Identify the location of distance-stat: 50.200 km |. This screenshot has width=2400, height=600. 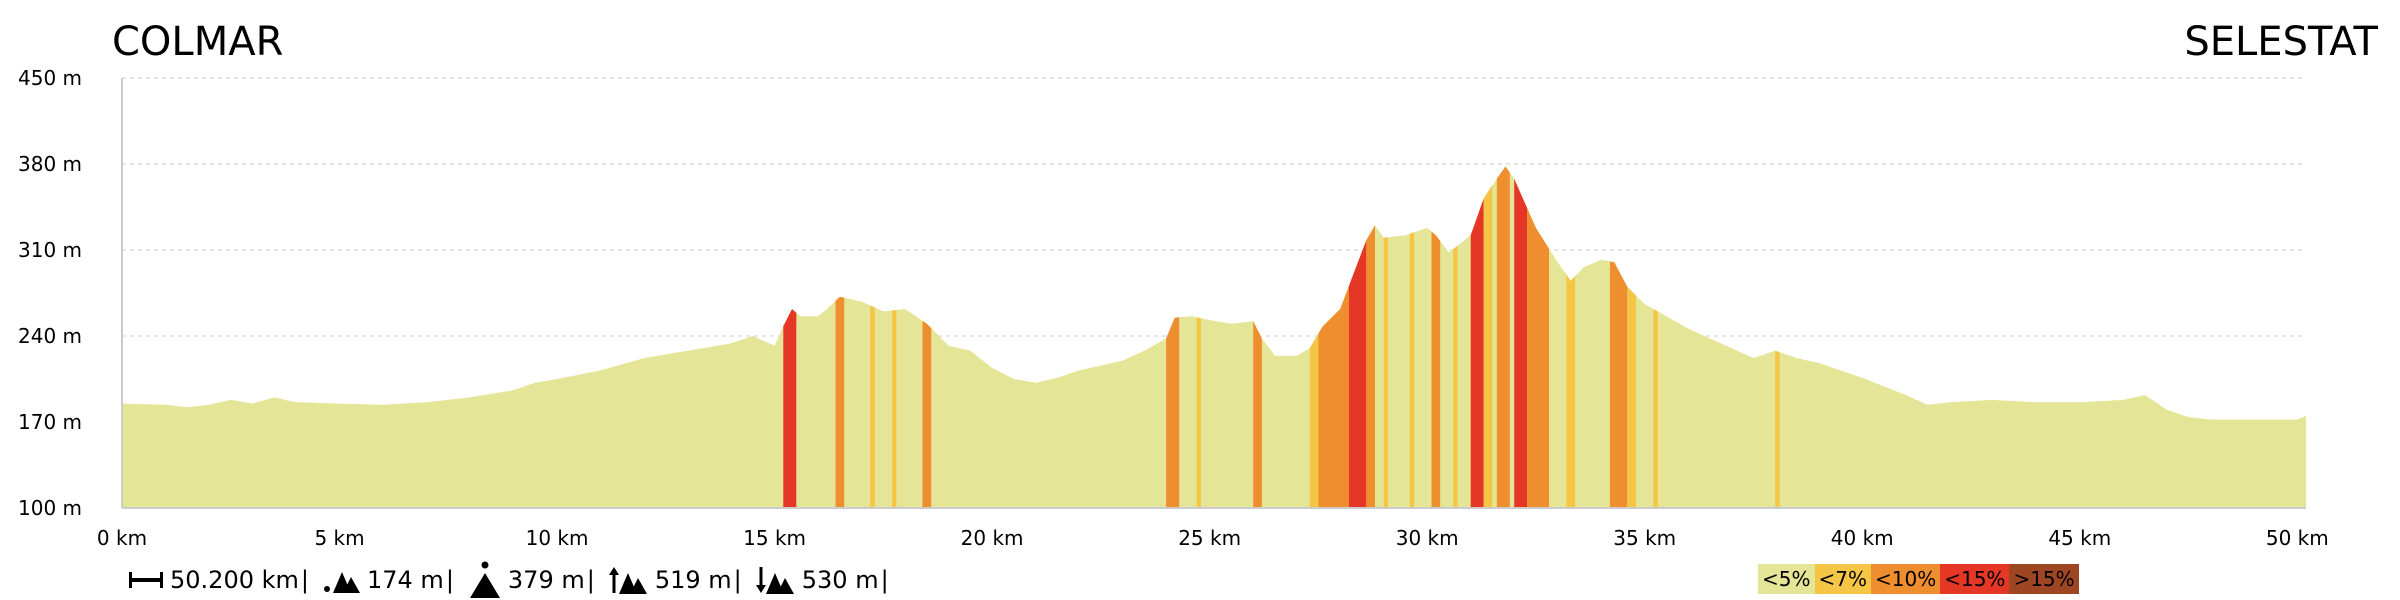
(222, 580).